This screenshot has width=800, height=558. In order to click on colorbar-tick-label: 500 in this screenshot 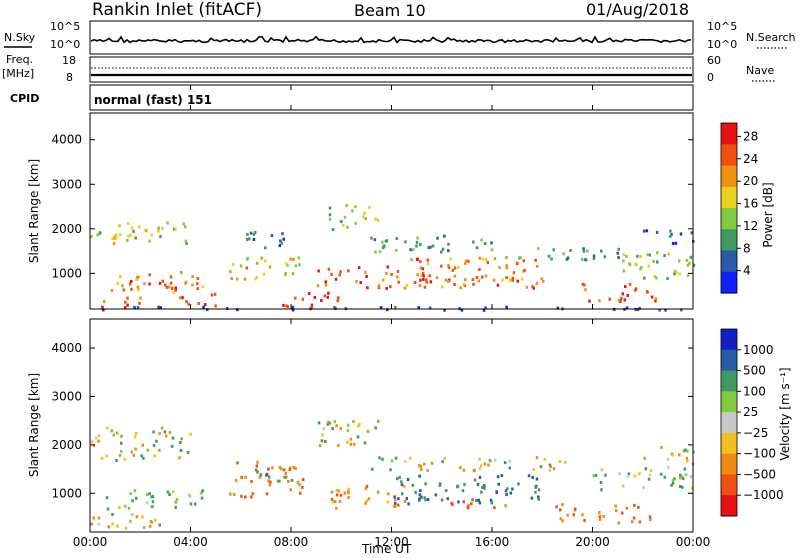, I will do `click(754, 371)`.